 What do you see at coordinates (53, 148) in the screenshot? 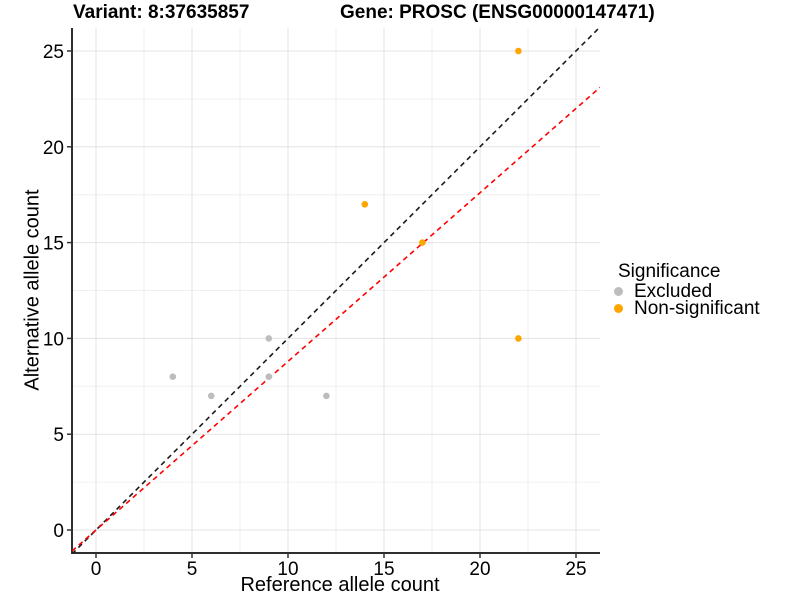
I see `y-tick-label: 20` at bounding box center [53, 148].